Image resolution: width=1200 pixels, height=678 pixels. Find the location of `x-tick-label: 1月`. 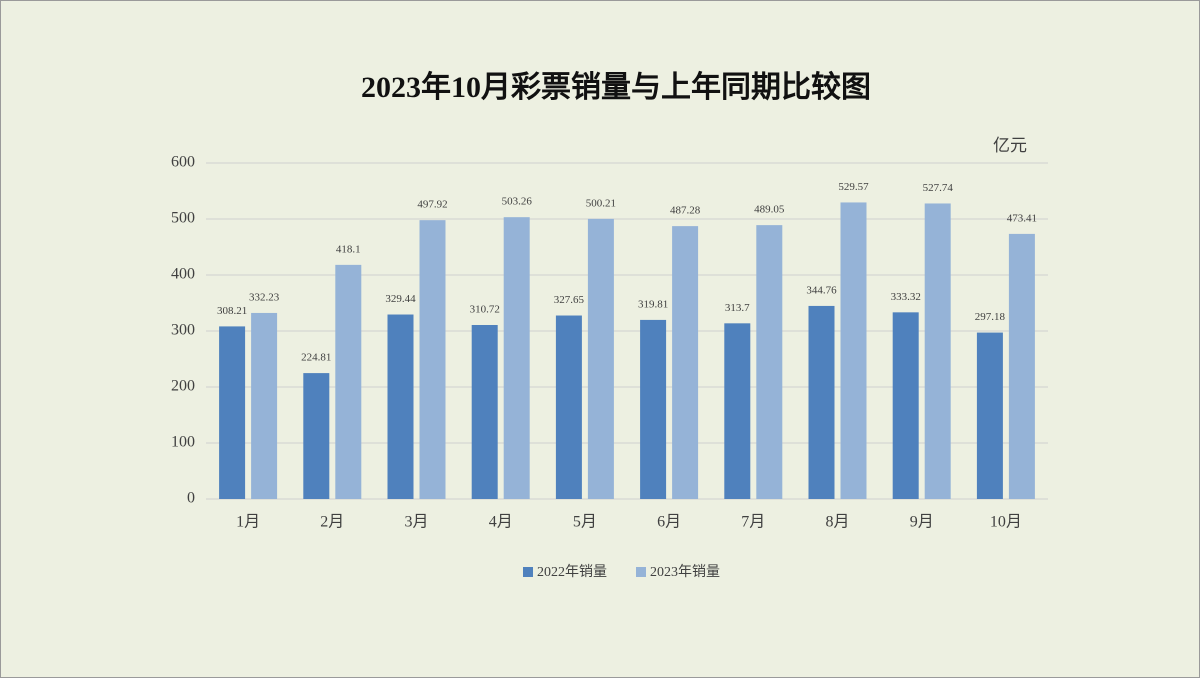

x-tick-label: 1月 is located at coordinates (248, 522).